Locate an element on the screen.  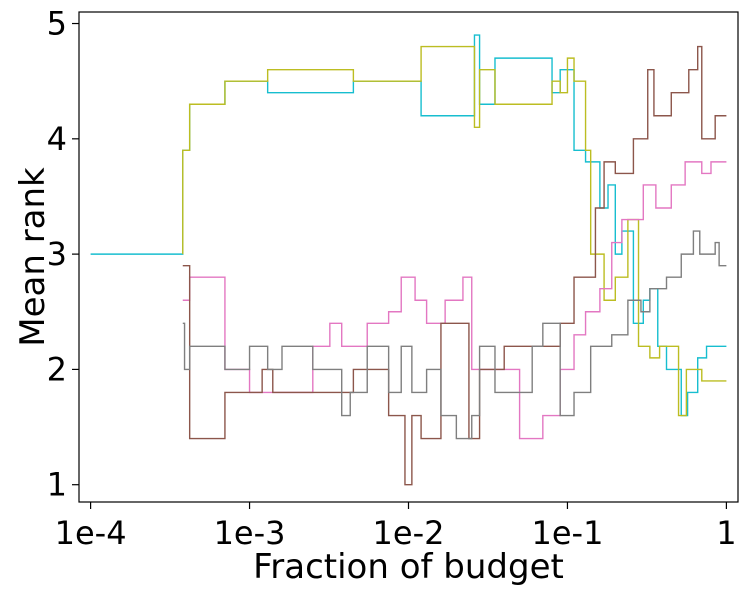
y-tick-label: 1 is located at coordinates (57, 485).